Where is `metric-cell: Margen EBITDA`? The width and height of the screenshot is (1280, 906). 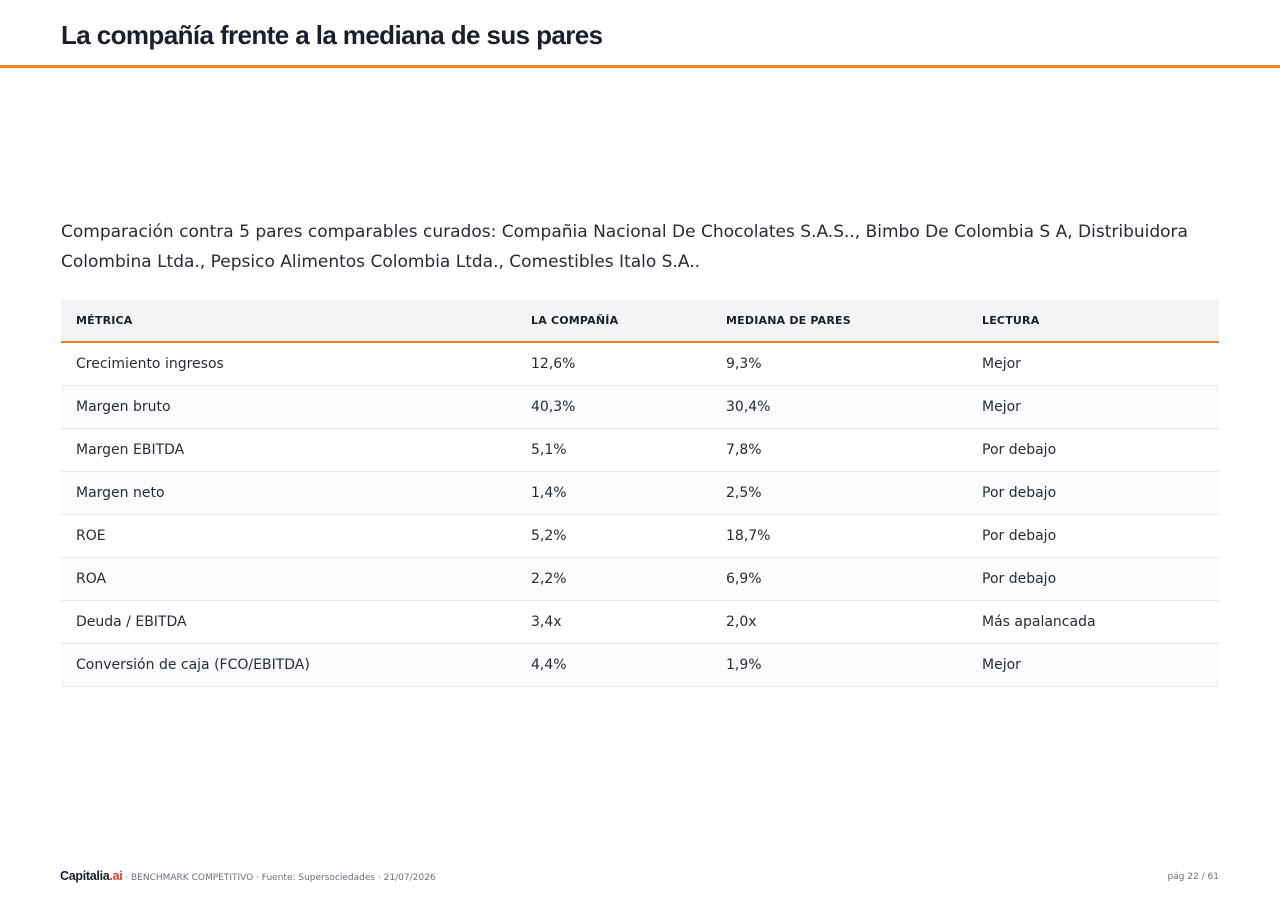 metric-cell: Margen EBITDA is located at coordinates (288, 450).